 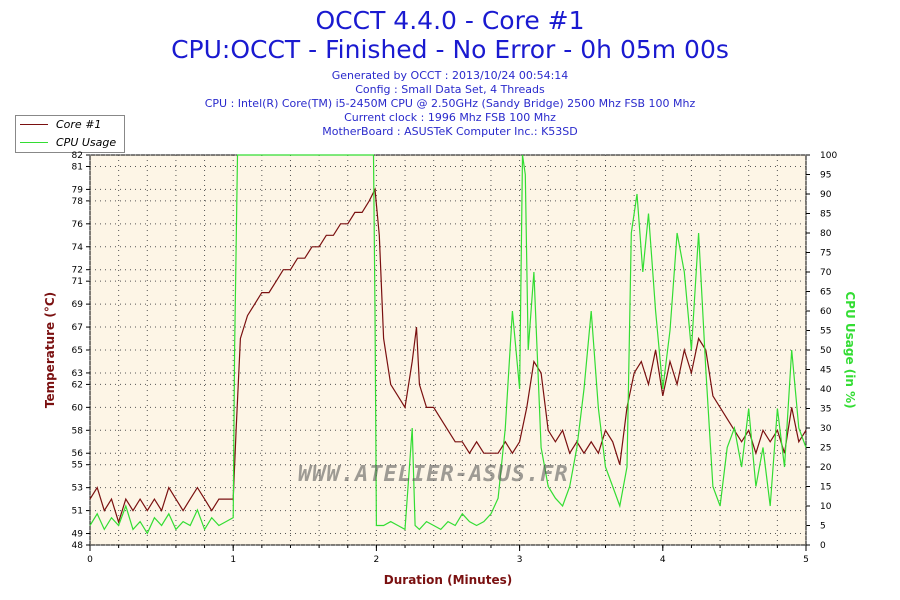 I want to click on legend-label-cpu-usage: CPU Usage, so click(x=86, y=142).